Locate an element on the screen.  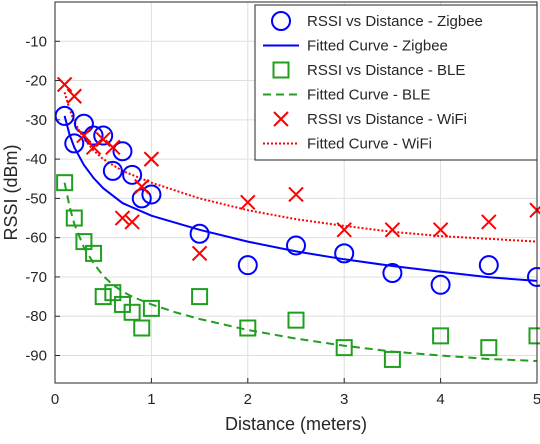
y-axis-title: RSSI (dBm) is located at coordinates (11, 192).